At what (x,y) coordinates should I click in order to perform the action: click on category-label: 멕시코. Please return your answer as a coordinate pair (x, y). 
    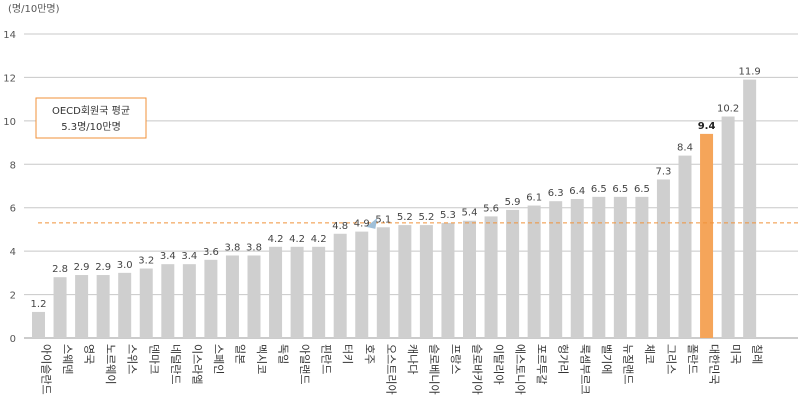
    Looking at the image, I should click on (261, 359).